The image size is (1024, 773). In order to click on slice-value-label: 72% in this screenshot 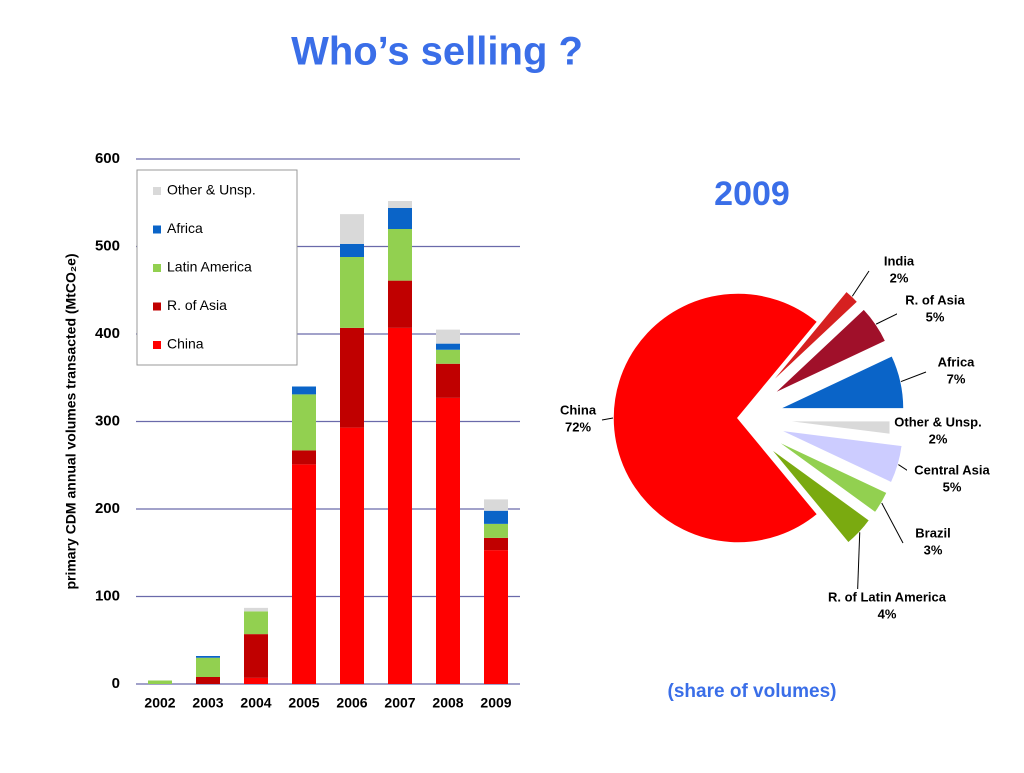, I will do `click(578, 426)`.